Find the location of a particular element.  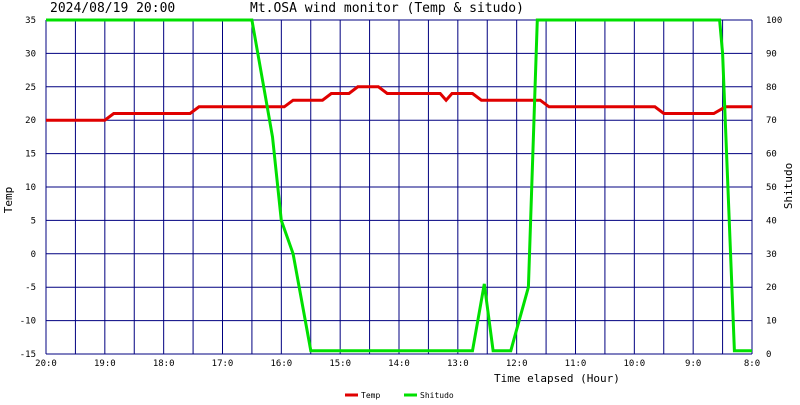

left-tick-label: -5 is located at coordinates (30, 288).